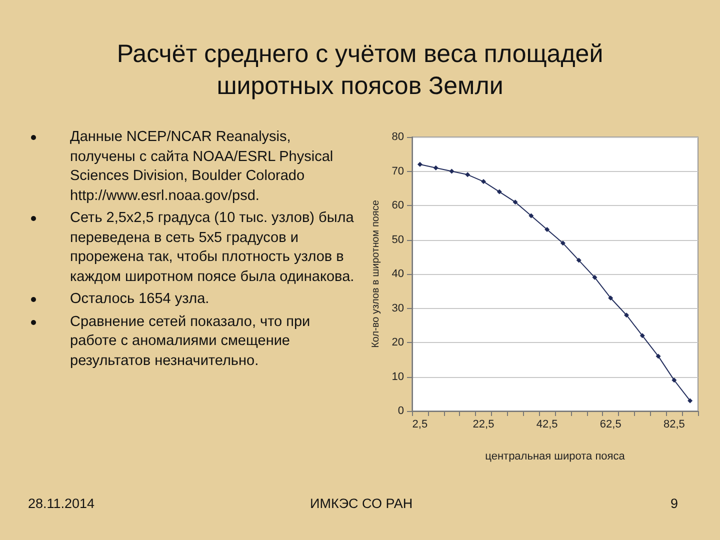  I want to click on y-tick-label: 60, so click(398, 206).